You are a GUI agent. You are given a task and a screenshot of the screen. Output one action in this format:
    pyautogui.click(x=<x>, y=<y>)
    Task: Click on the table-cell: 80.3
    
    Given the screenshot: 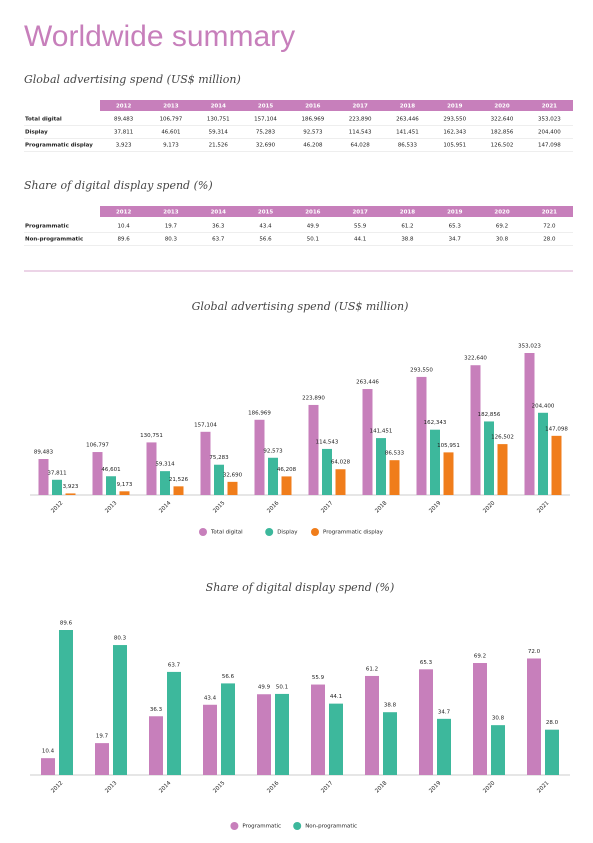 What is the action you would take?
    pyautogui.click(x=171, y=240)
    